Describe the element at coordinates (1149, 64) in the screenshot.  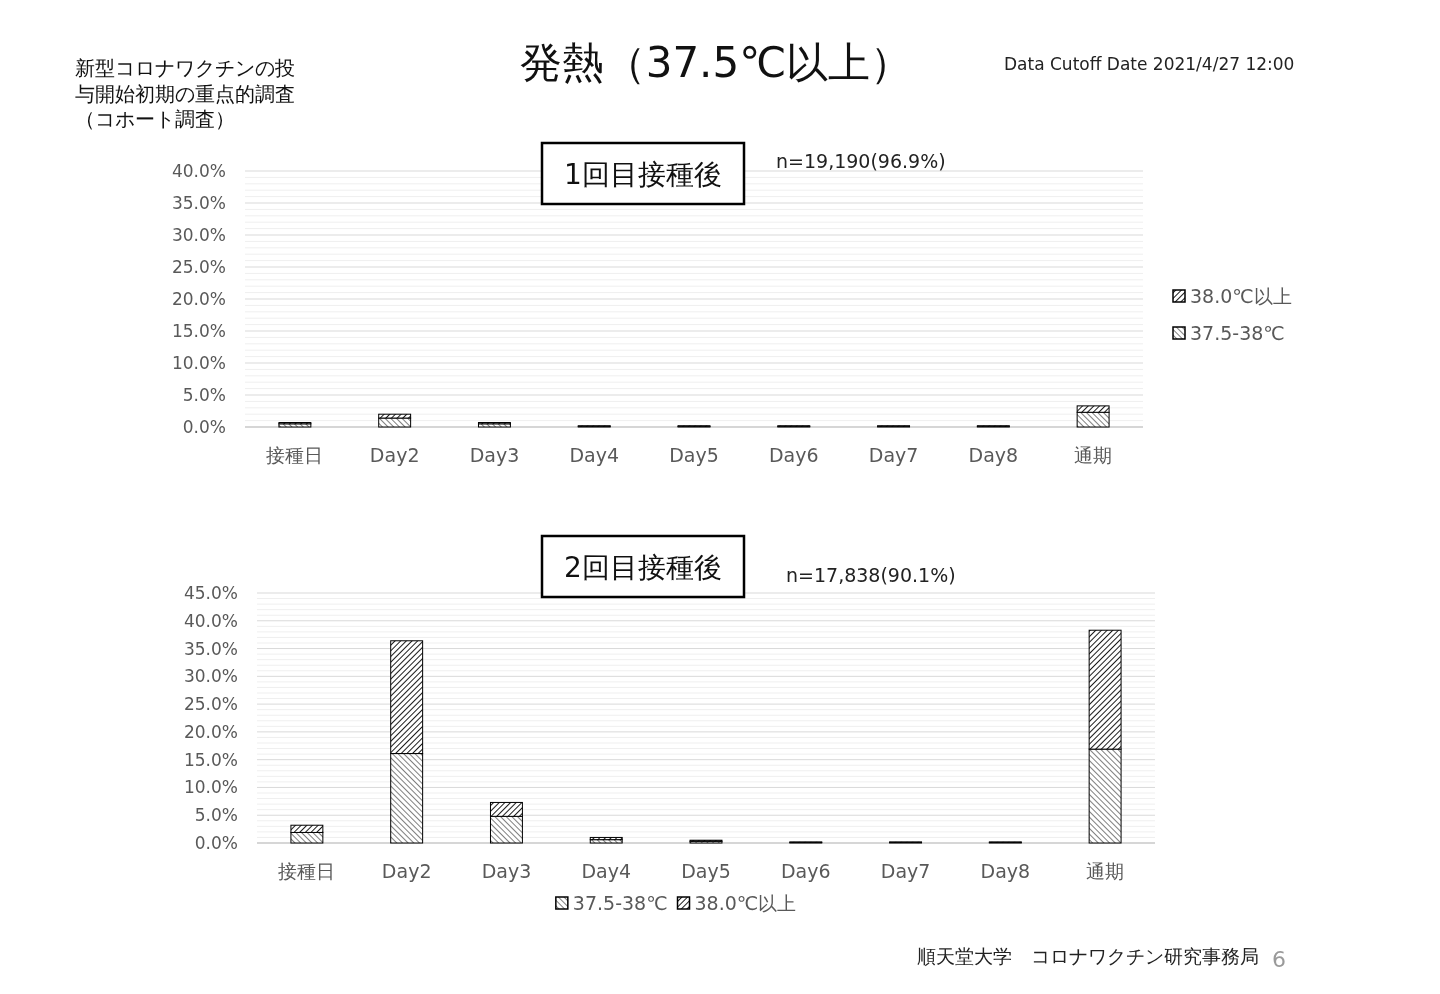
I see `text: Data Cutoff Date 2021/4/27 12:00` at that location.